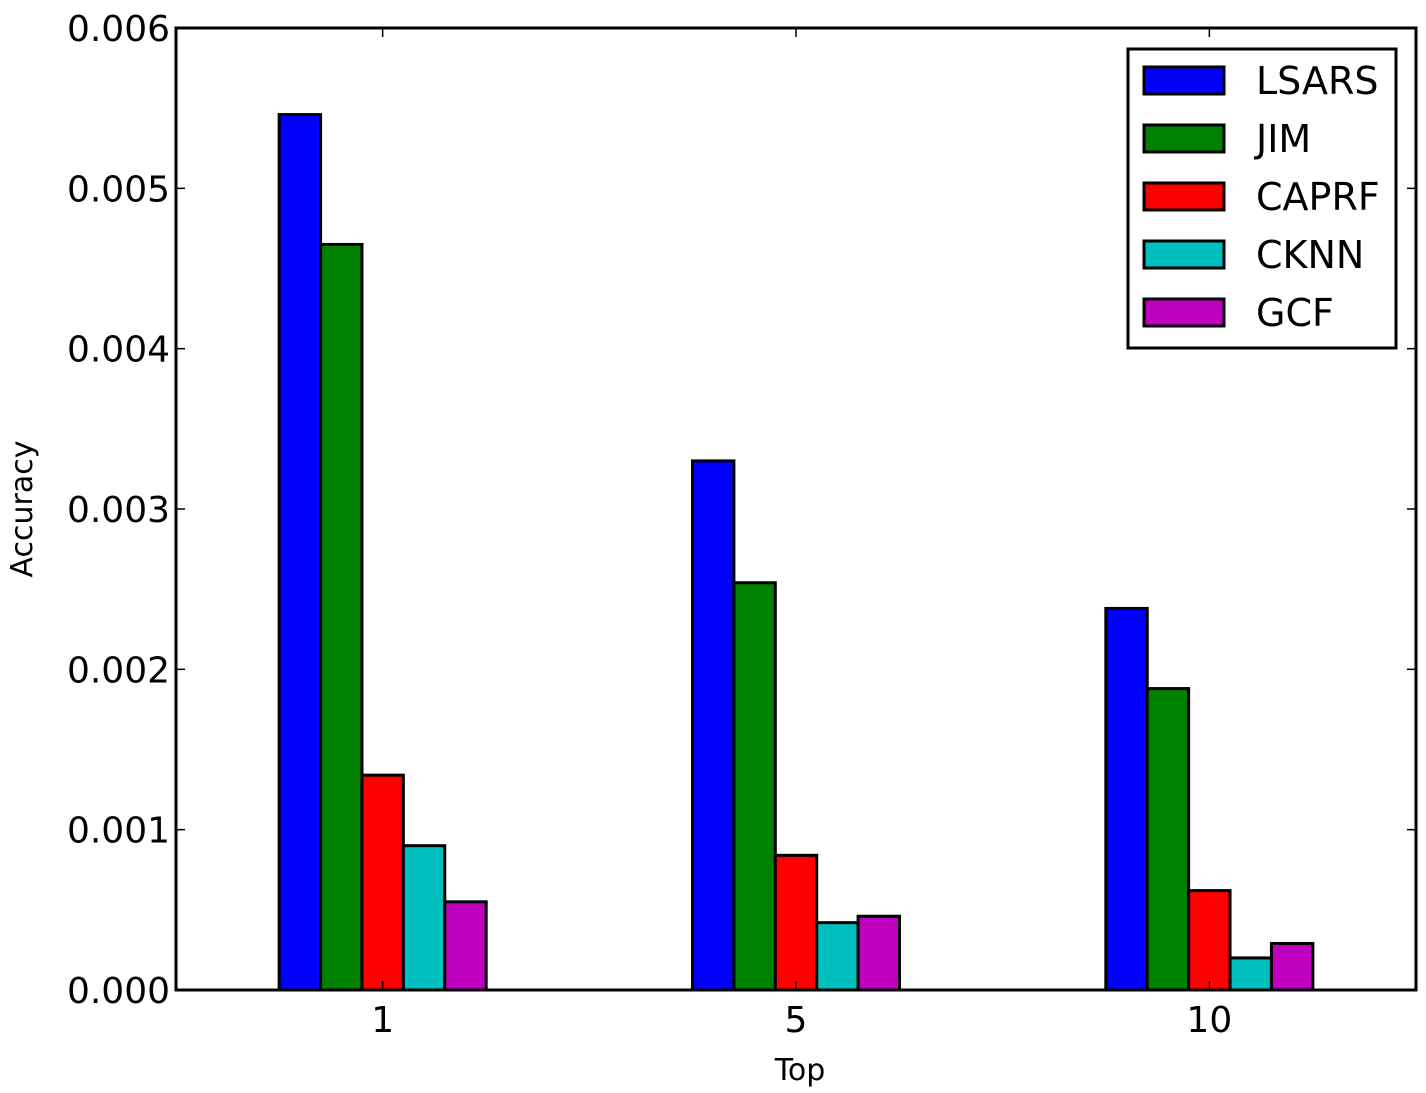 This screenshot has height=1093, width=1426. I want to click on legend: LSARS JIM CAPRF CKNN GCF, so click(1262, 198).